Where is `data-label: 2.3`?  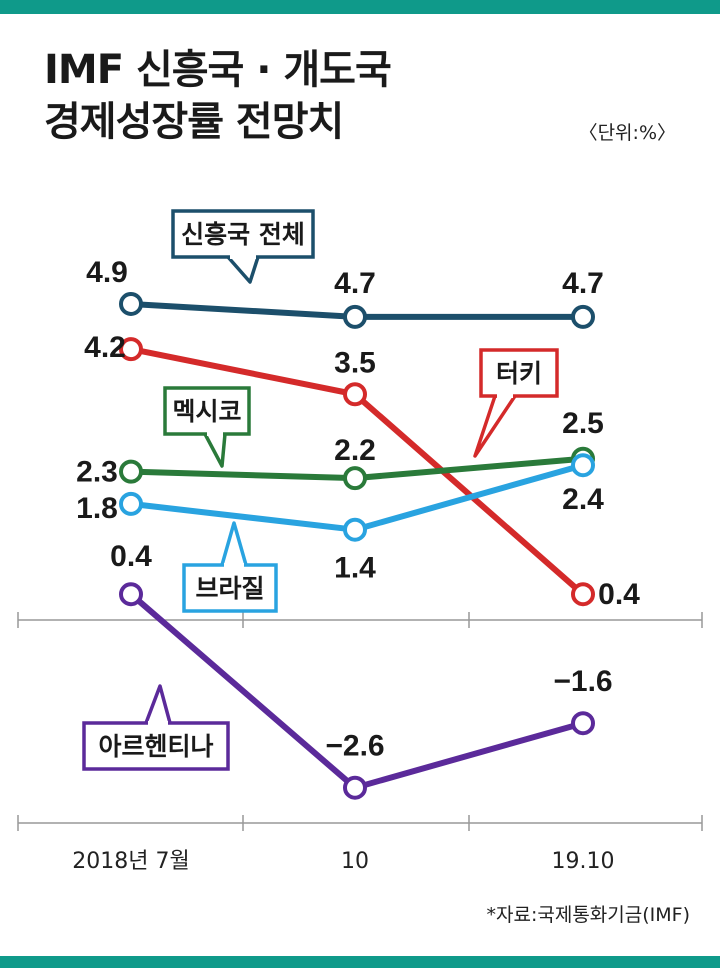
data-label: 2.3 is located at coordinates (97, 472).